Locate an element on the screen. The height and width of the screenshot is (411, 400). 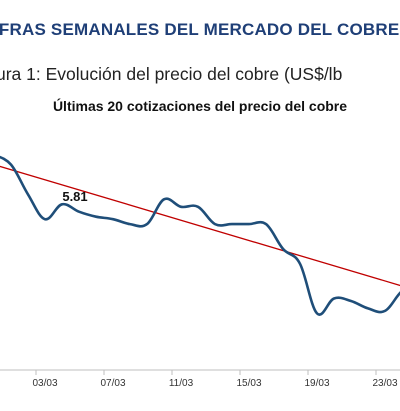
x-tick-label: 23/03 is located at coordinates (384, 383).